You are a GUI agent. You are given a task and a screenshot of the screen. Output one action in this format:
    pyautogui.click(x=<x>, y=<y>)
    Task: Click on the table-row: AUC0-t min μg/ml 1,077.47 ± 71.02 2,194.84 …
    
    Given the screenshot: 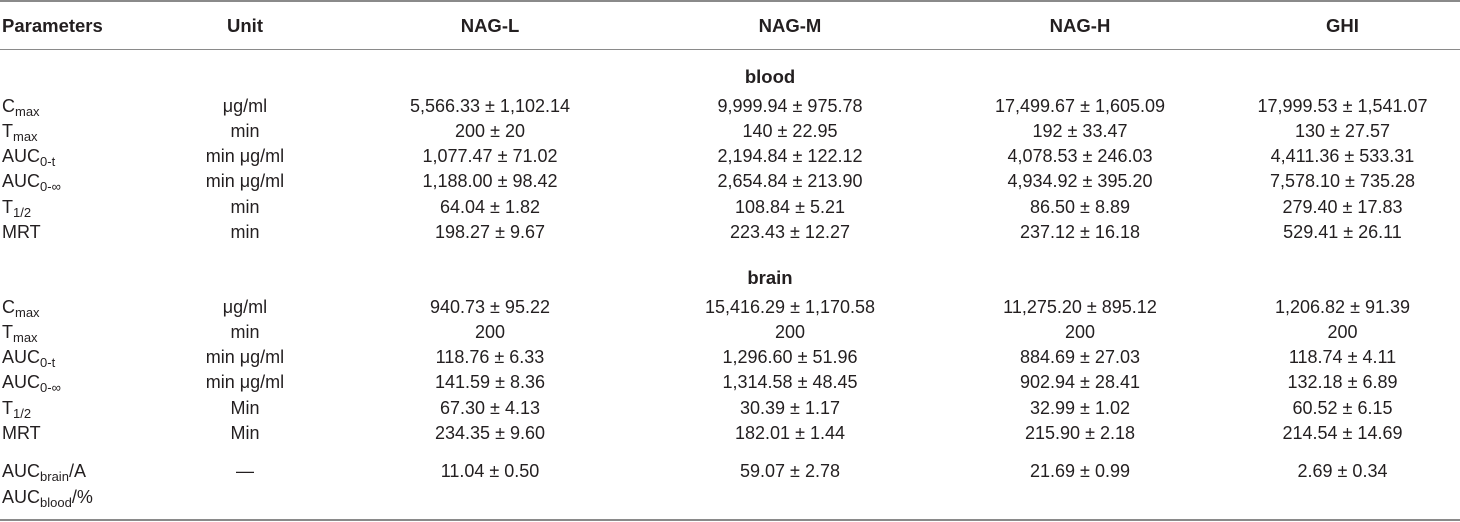 What is the action you would take?
    pyautogui.click(x=730, y=157)
    